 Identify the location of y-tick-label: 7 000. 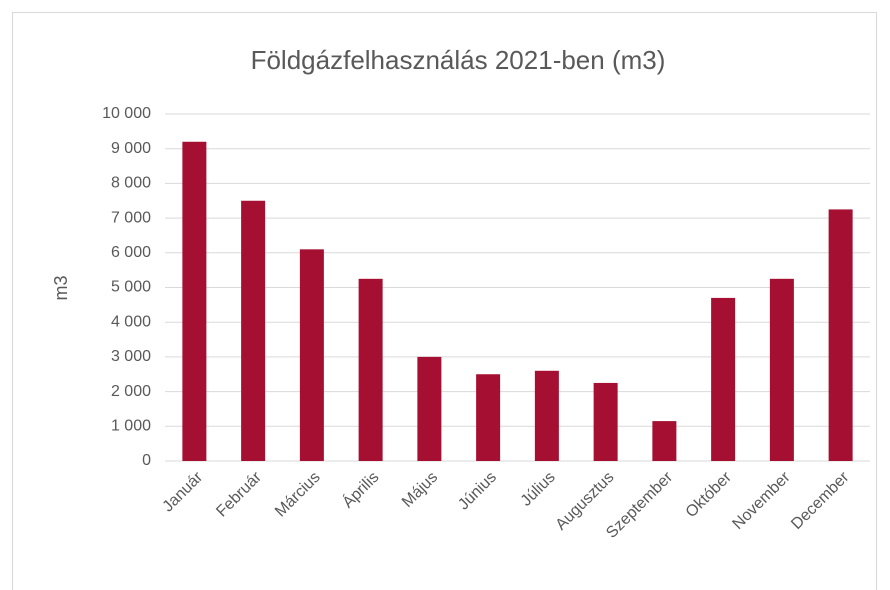
(131, 217).